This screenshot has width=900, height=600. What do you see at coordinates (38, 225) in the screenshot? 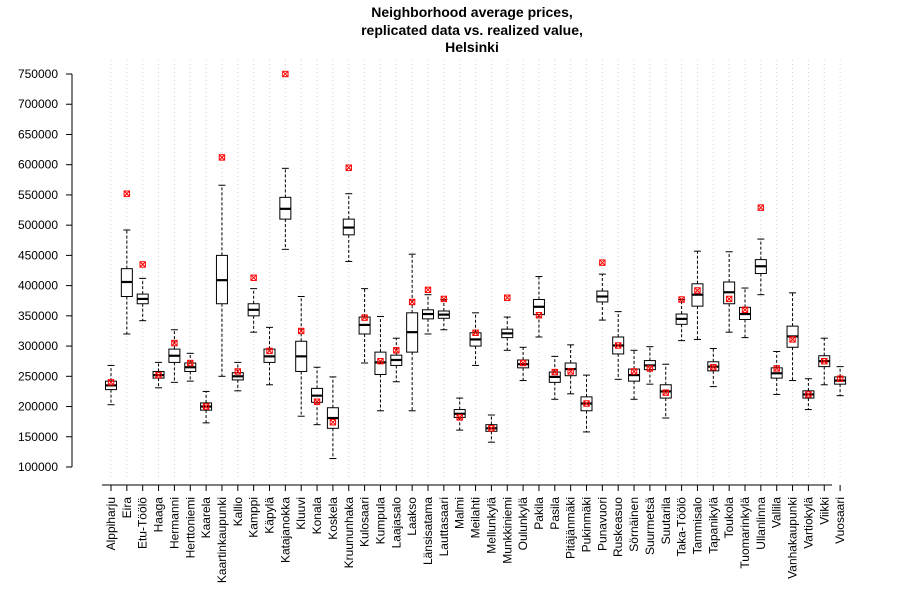
I see `y-tick-label: 500000` at bounding box center [38, 225].